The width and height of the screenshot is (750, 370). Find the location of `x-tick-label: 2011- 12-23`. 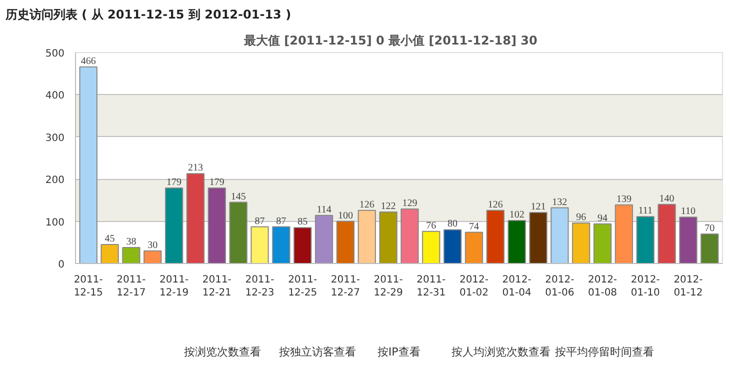

x-tick-label: 2011- 12-23 is located at coordinates (260, 286).